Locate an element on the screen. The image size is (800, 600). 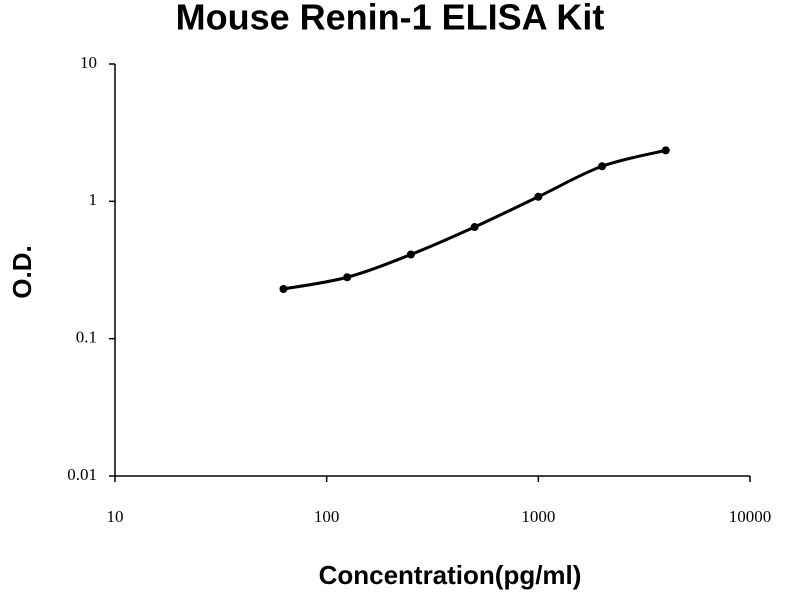
y-tick-label: 10 is located at coordinates (88, 62).